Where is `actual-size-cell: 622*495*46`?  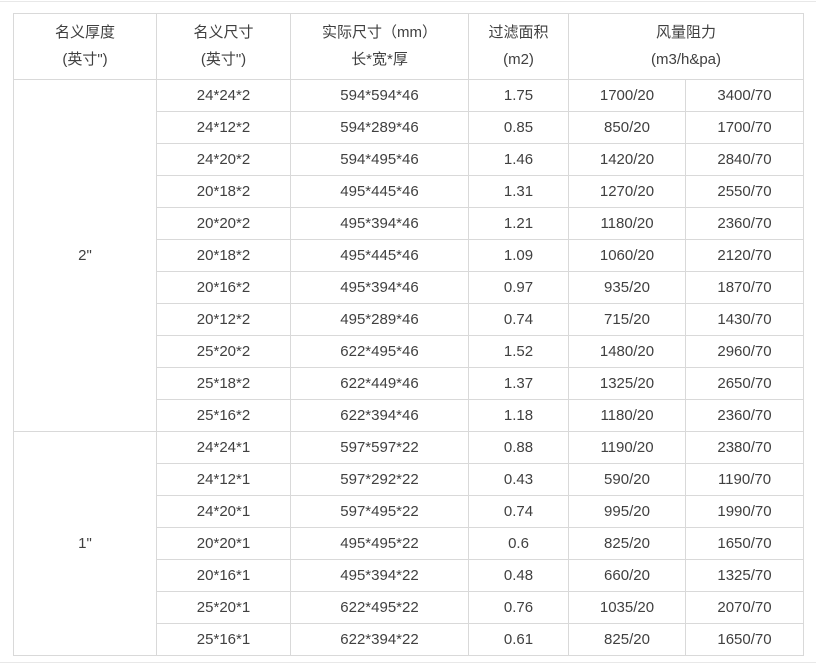 actual-size-cell: 622*495*46 is located at coordinates (379, 351).